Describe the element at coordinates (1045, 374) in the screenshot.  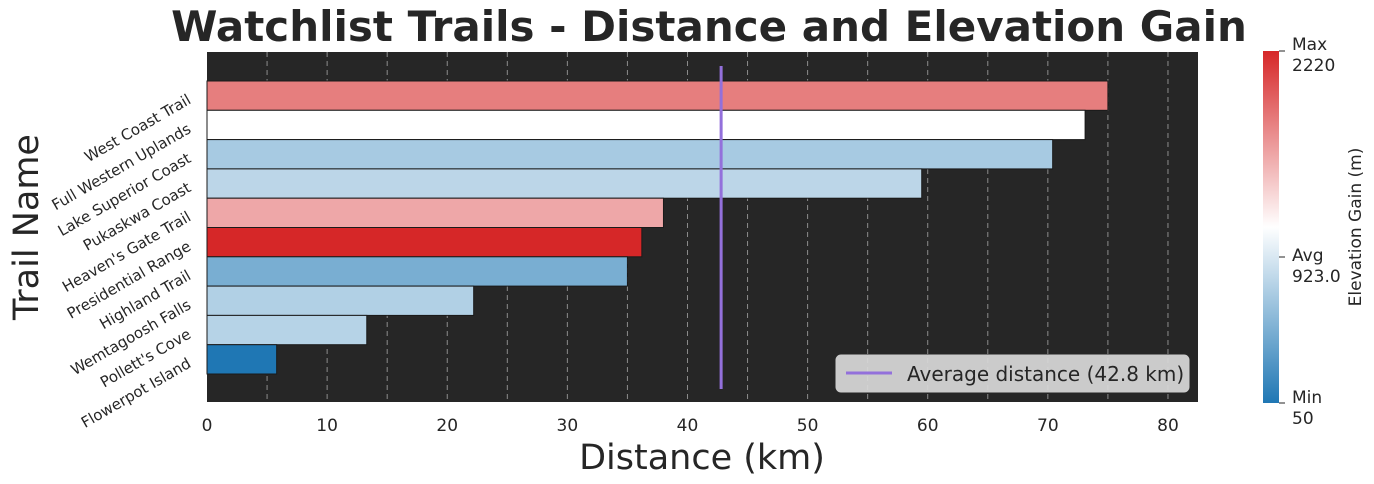
I see `legend-label: Average distance (42.8 km)` at that location.